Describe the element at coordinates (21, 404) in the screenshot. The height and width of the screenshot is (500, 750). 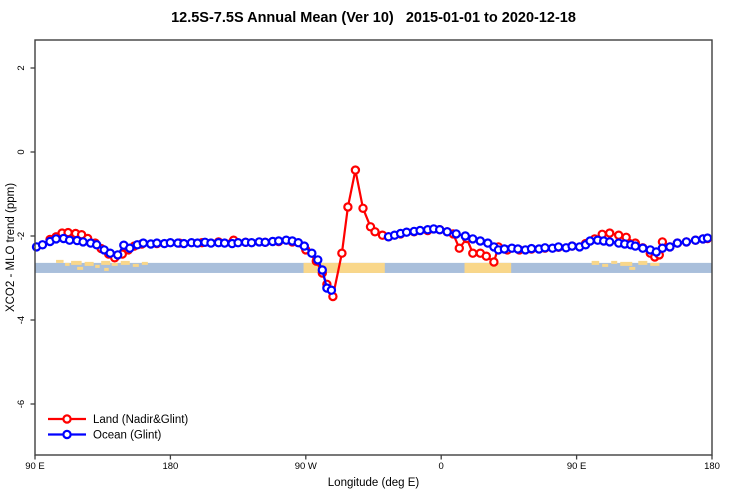
I see `y-tick-label: -6` at that location.